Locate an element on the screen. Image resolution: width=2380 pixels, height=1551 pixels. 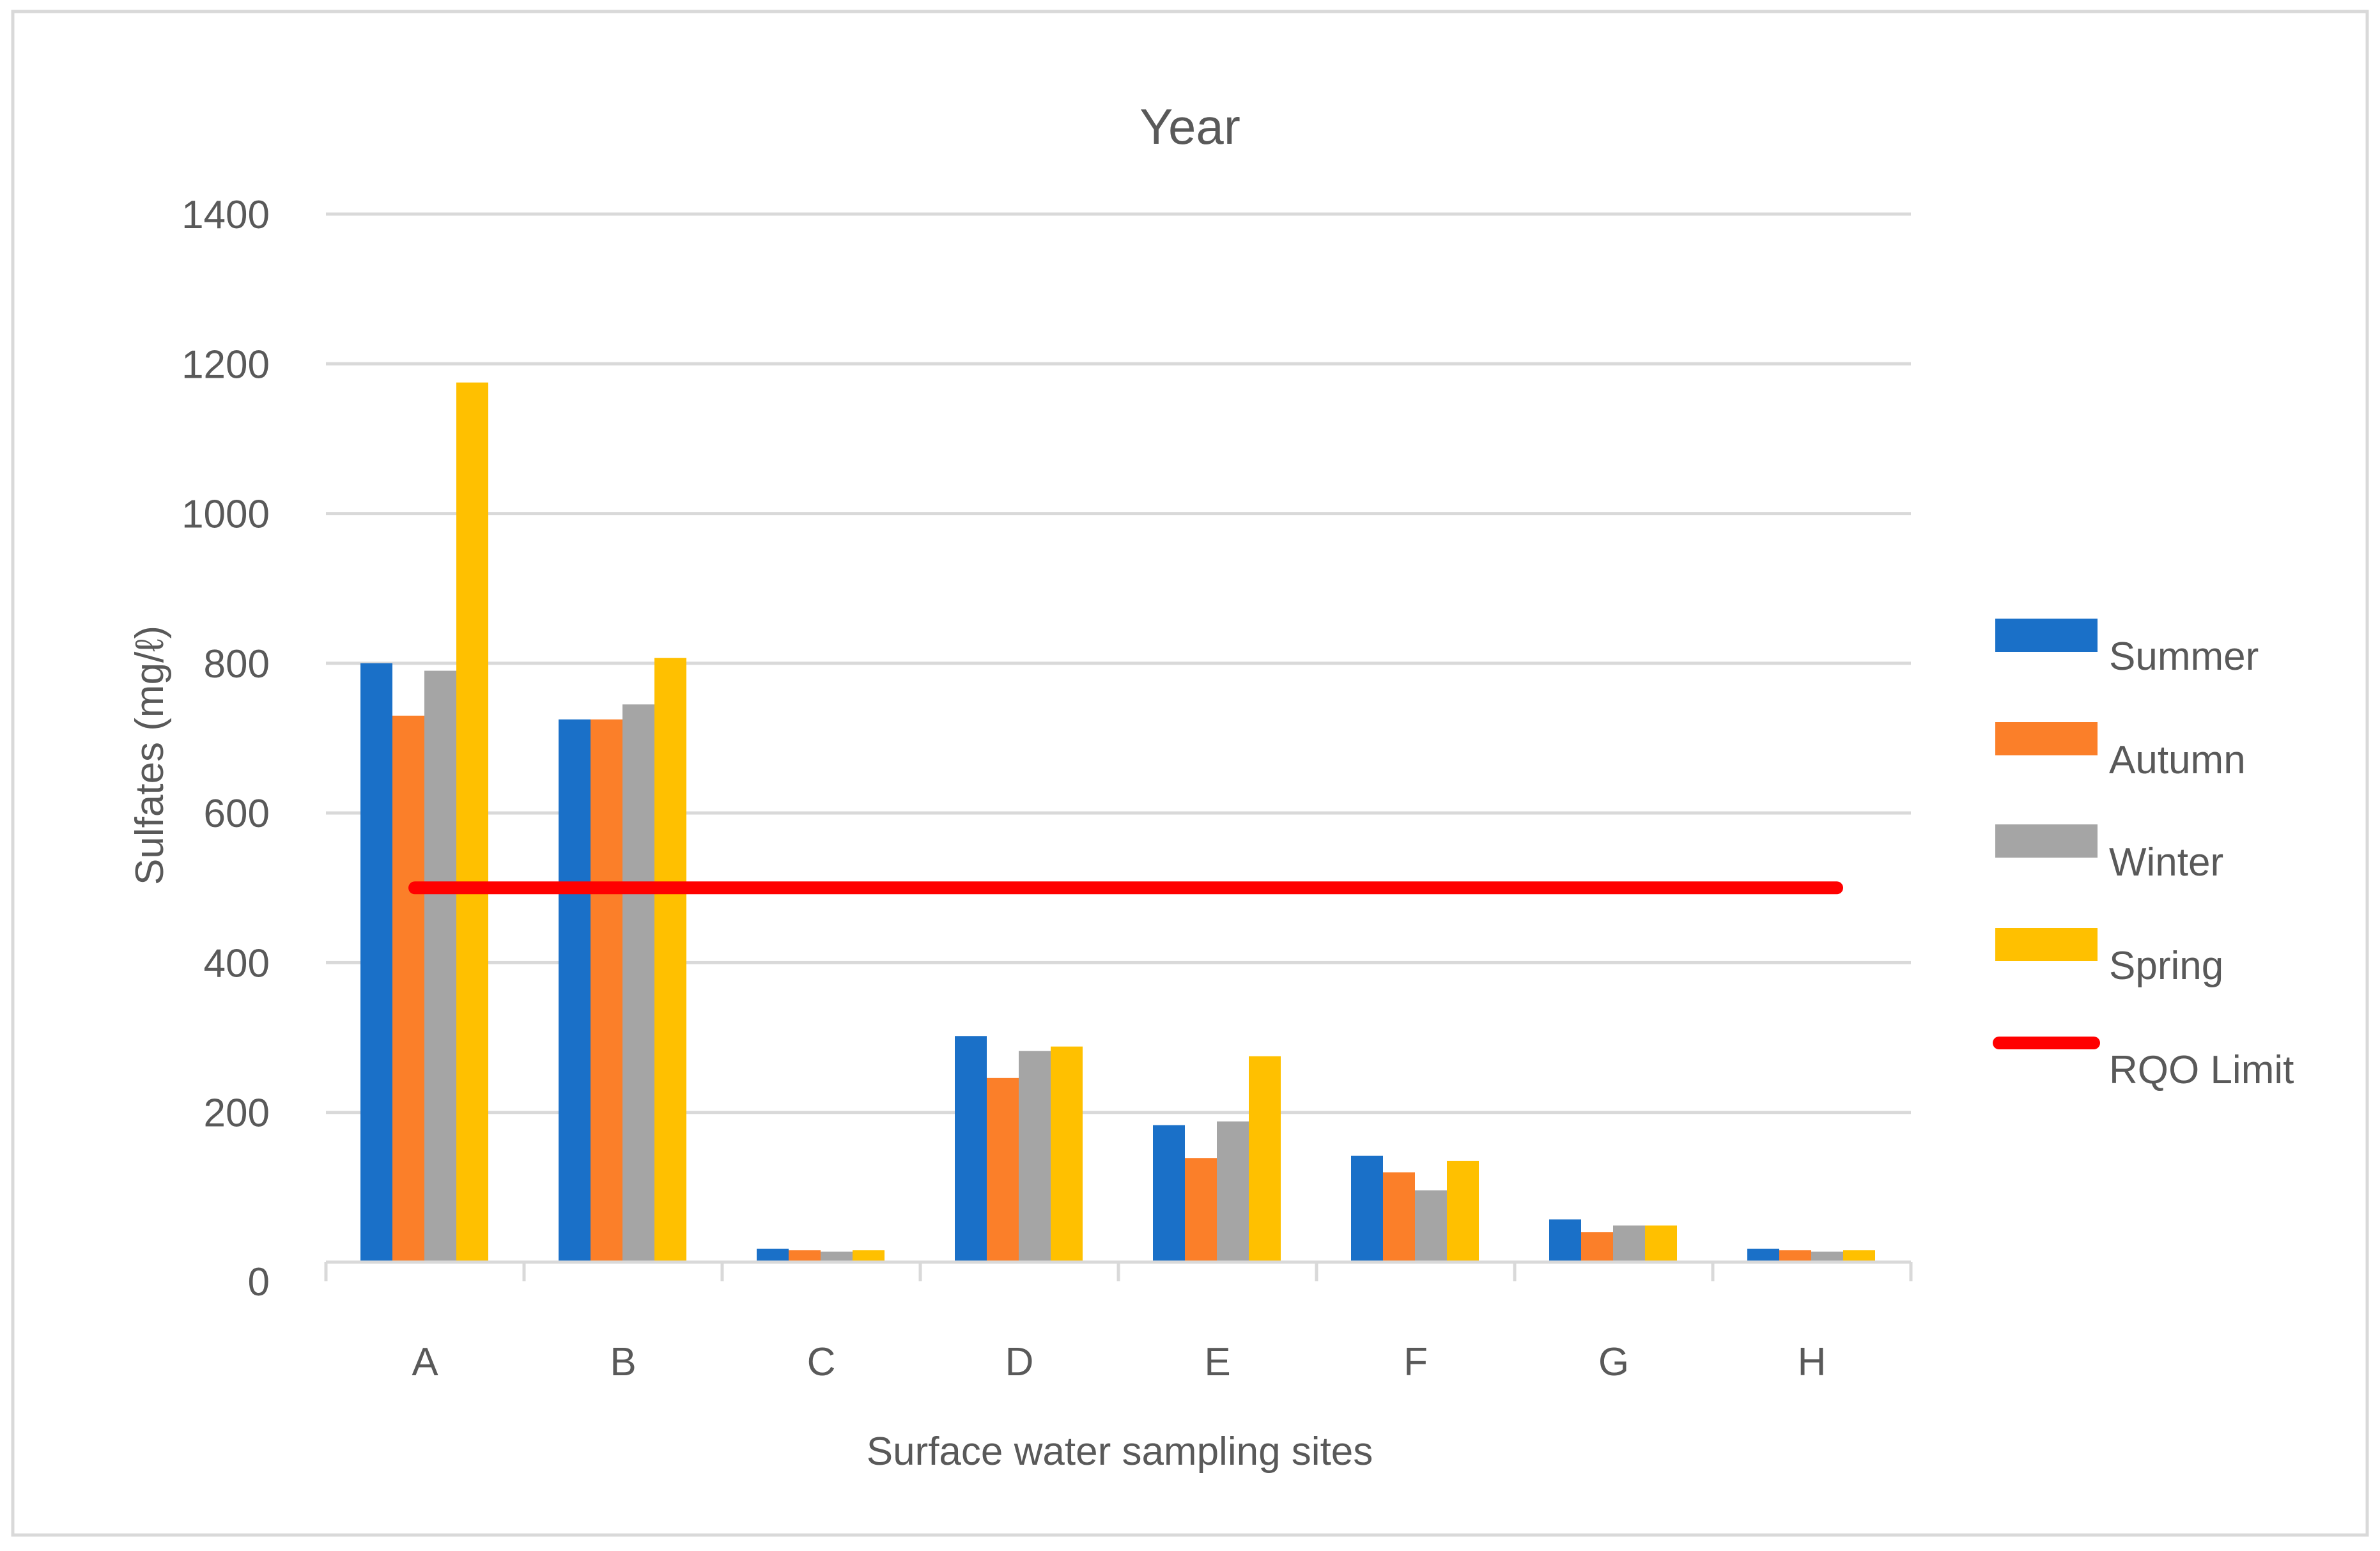
bar-spring-d is located at coordinates (1067, 1154).